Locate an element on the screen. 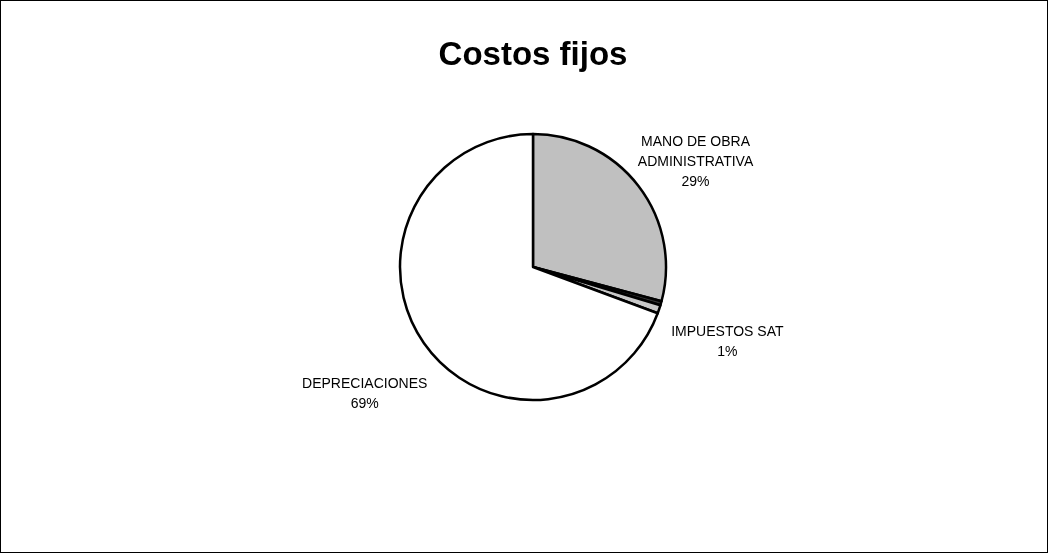 This screenshot has height=553, width=1048. data-label: 69% is located at coordinates (364, 403).